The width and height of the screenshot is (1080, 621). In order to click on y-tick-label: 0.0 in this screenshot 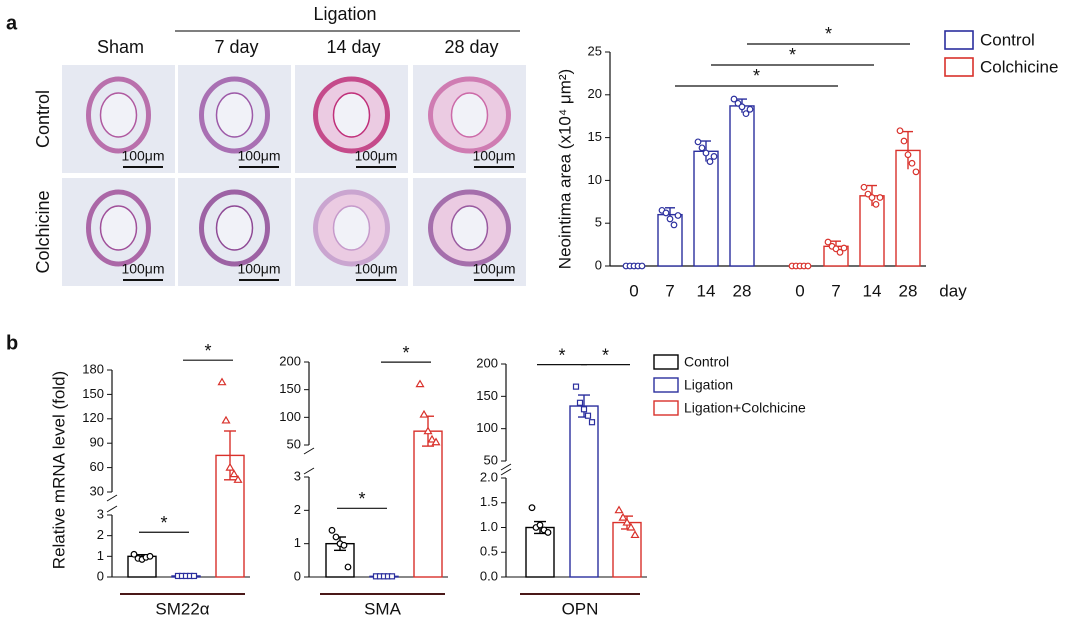, I will do `click(489, 575)`.